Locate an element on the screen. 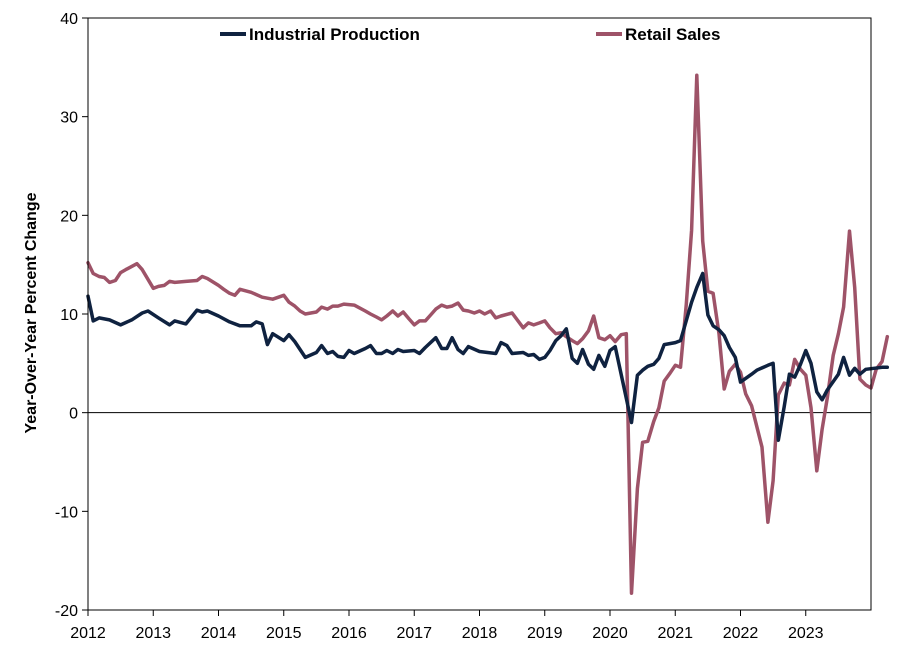 This screenshot has width=900, height=654. y-tick-label: -20 is located at coordinates (66, 611).